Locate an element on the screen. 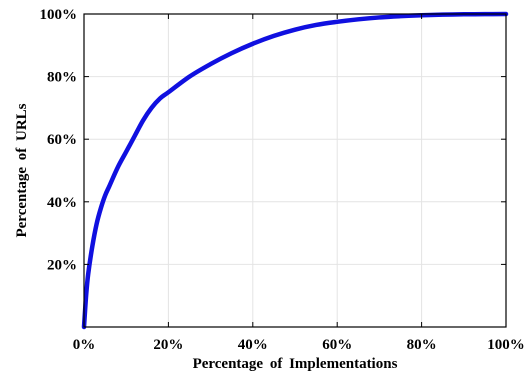 The image size is (527, 377). y-tick-label: 40% is located at coordinates (62, 203).